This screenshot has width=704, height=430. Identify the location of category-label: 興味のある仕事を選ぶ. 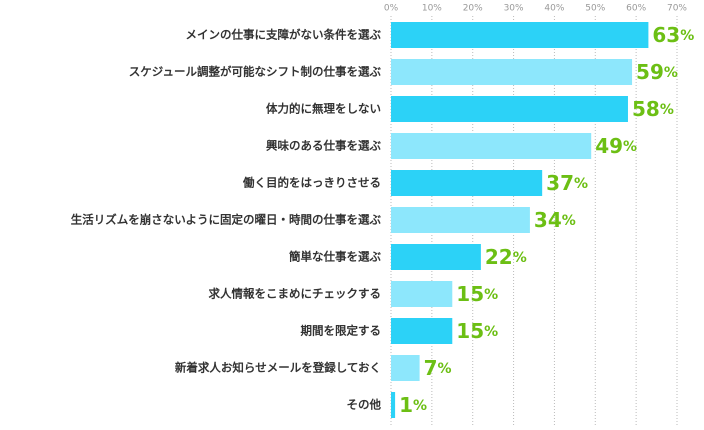
(323, 146).